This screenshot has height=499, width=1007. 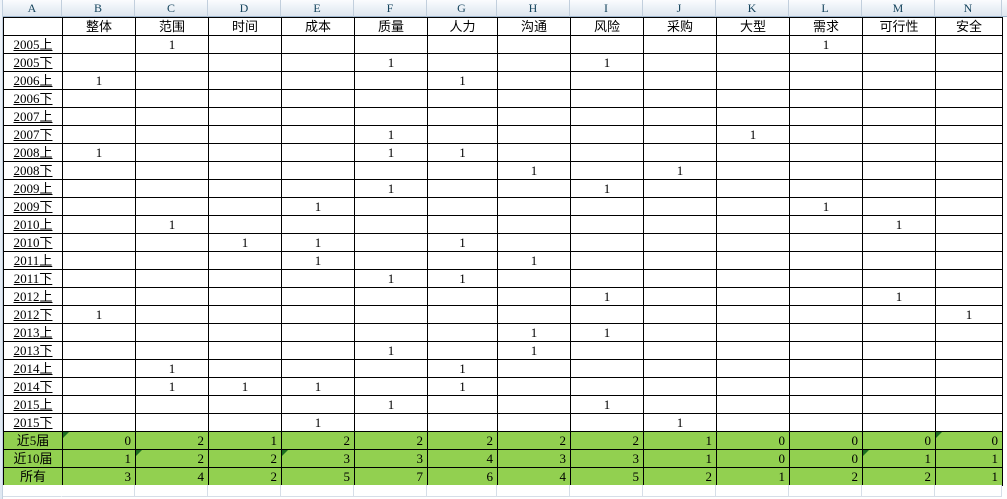 What do you see at coordinates (826, 27) in the screenshot?
I see `header-cell-L: 需求` at bounding box center [826, 27].